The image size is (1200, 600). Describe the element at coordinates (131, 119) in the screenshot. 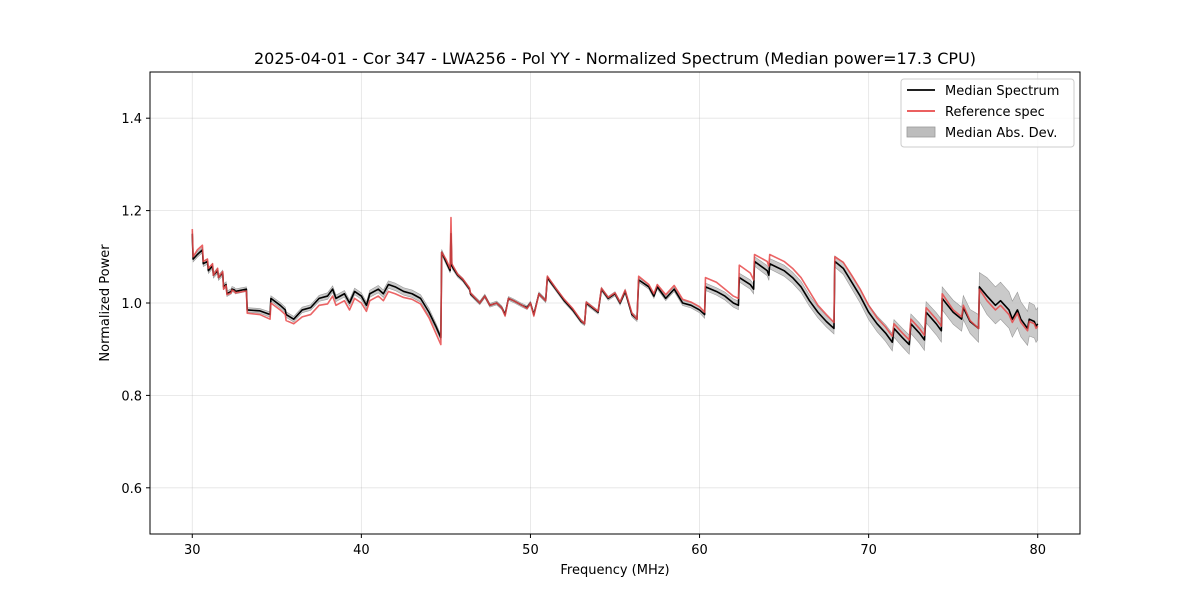

I see `y-tick-label: 1.4` at that location.